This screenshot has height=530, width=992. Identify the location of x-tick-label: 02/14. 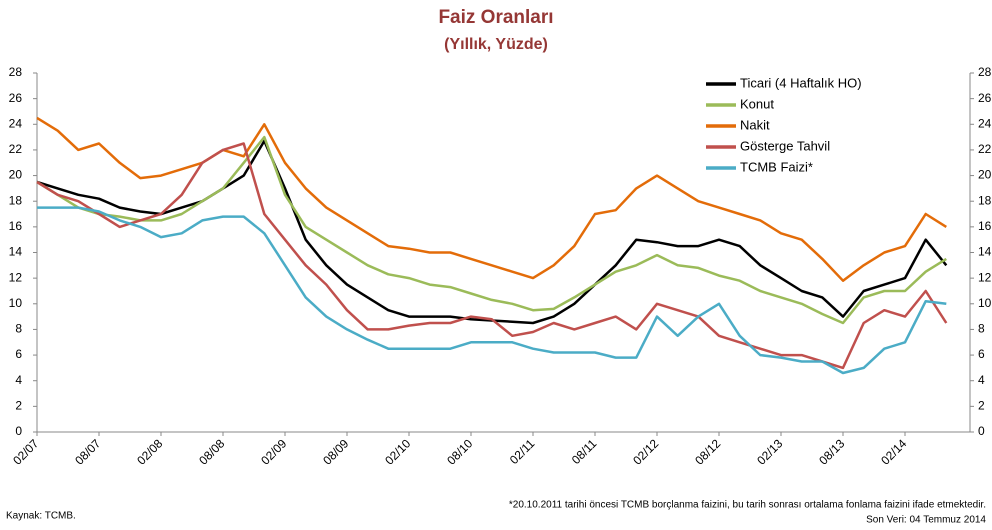
(893, 451).